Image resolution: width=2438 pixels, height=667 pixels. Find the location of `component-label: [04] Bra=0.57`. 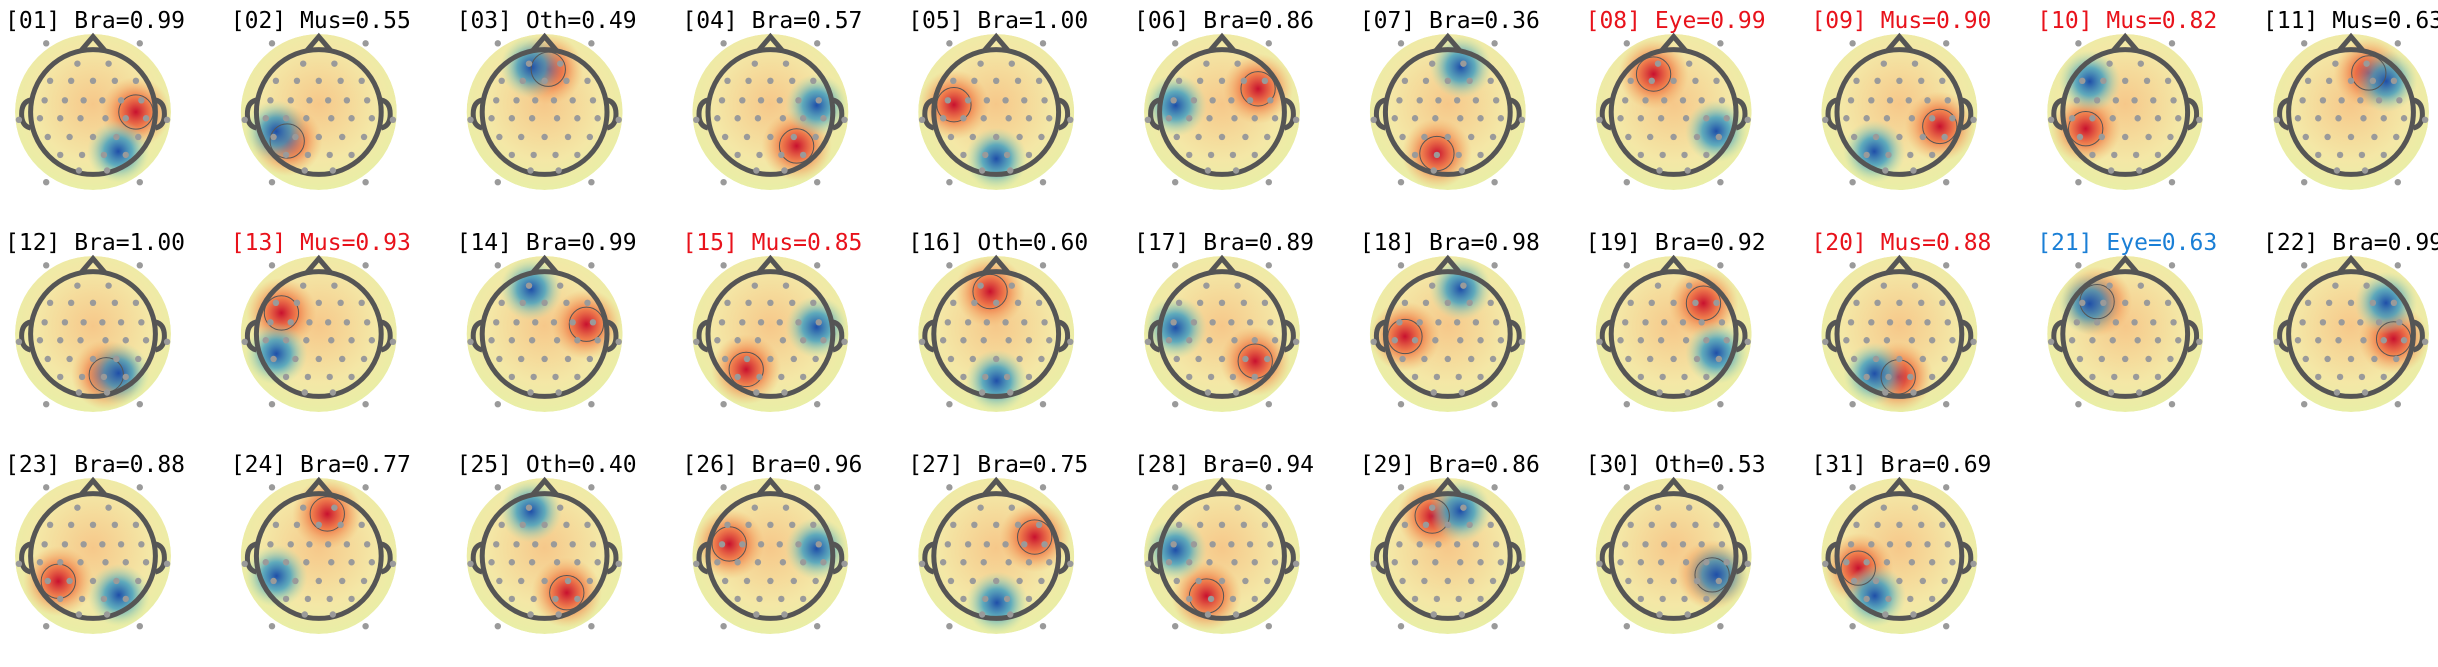

component-label: [04] Bra=0.57 is located at coordinates (772, 21).